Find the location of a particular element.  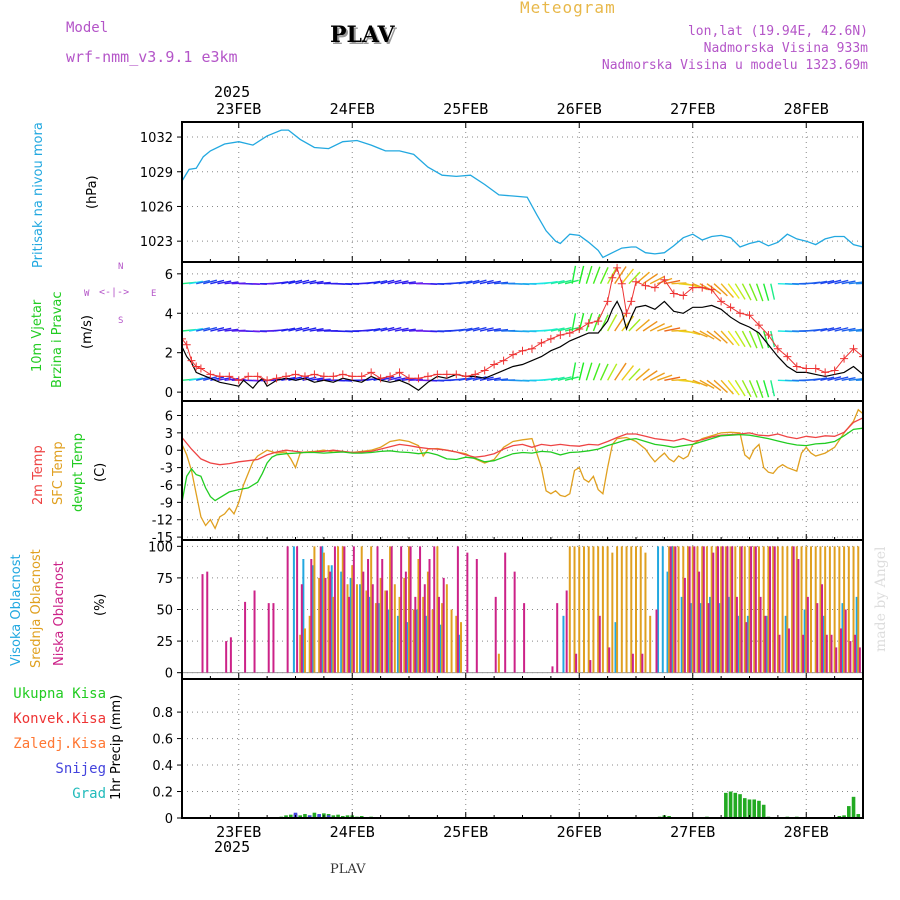

ytick-label-pressure-0: 1023 is located at coordinates (156, 242).